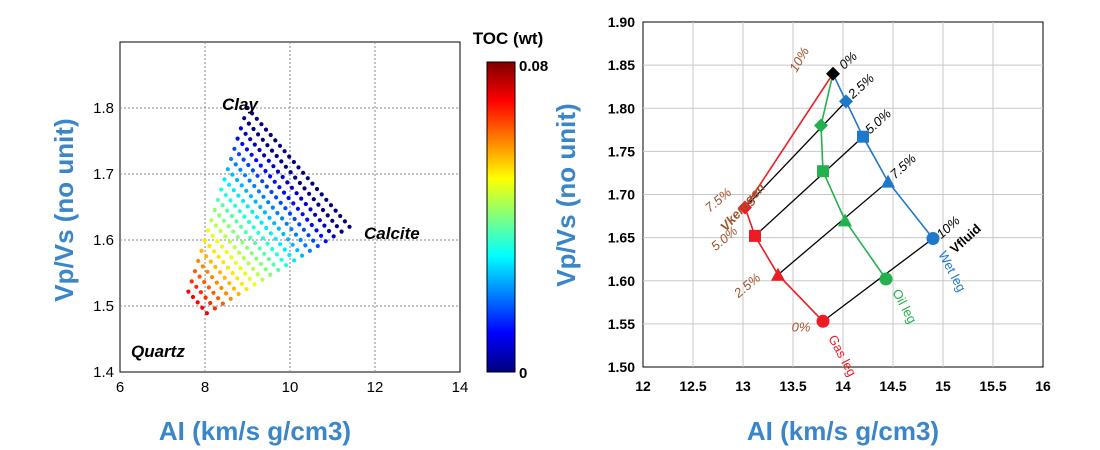 Image resolution: width=1100 pixels, height=450 pixels. What do you see at coordinates (621, 324) in the screenshot?
I see `right-y-tick-label: 1.55` at bounding box center [621, 324].